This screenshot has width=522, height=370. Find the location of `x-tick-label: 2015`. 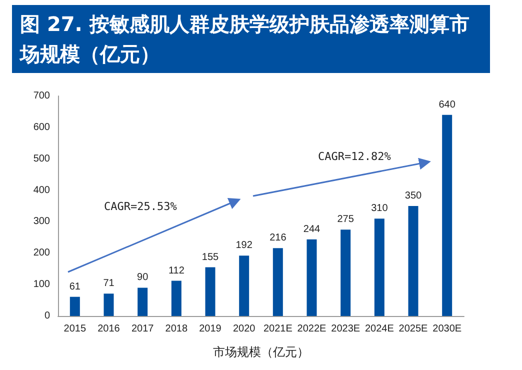

x-tick-label: 2015 is located at coordinates (75, 329).